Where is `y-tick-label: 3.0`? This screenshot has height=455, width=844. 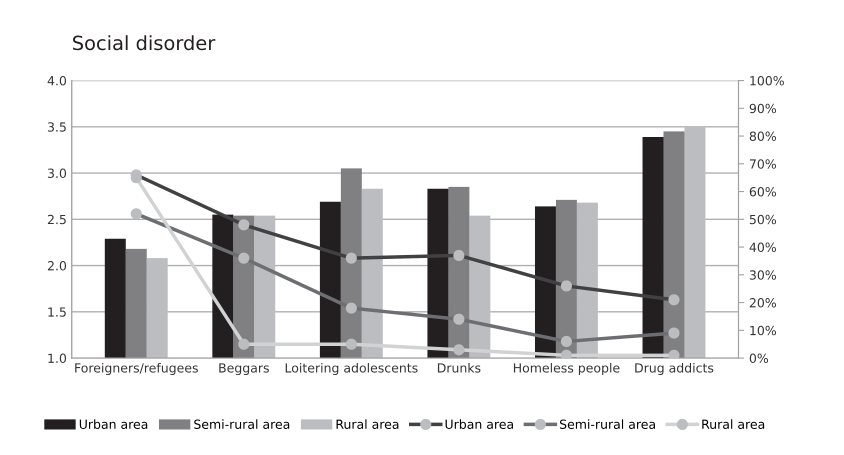 y-tick-label: 3.0 is located at coordinates (57, 173).